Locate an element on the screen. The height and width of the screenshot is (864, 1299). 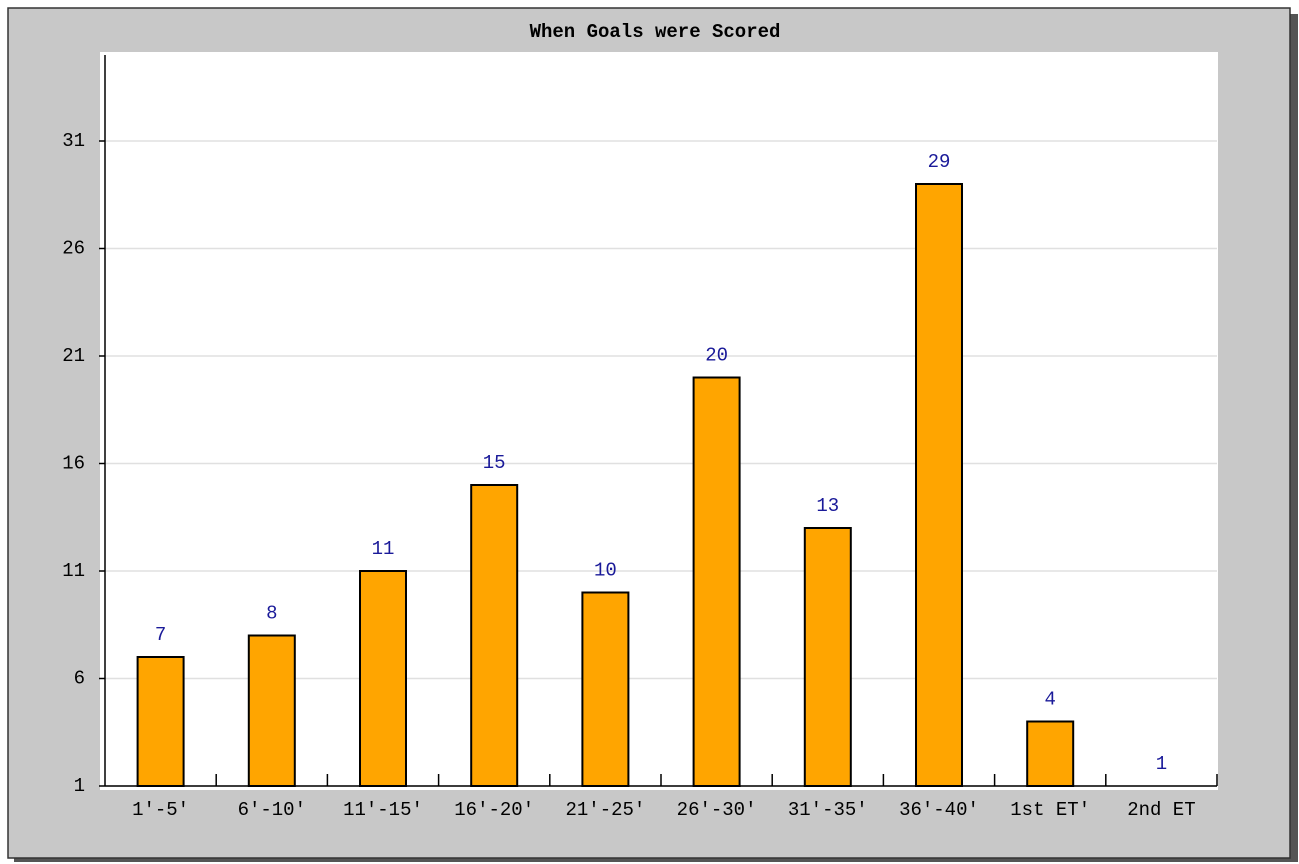
x-tick-label: 31′-35′ is located at coordinates (828, 810).